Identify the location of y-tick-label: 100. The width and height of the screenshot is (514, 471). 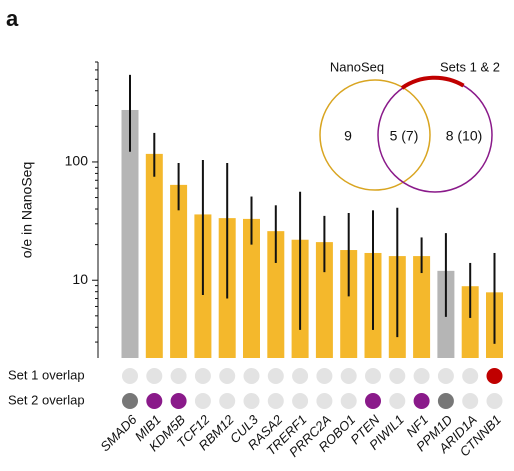
(77, 161).